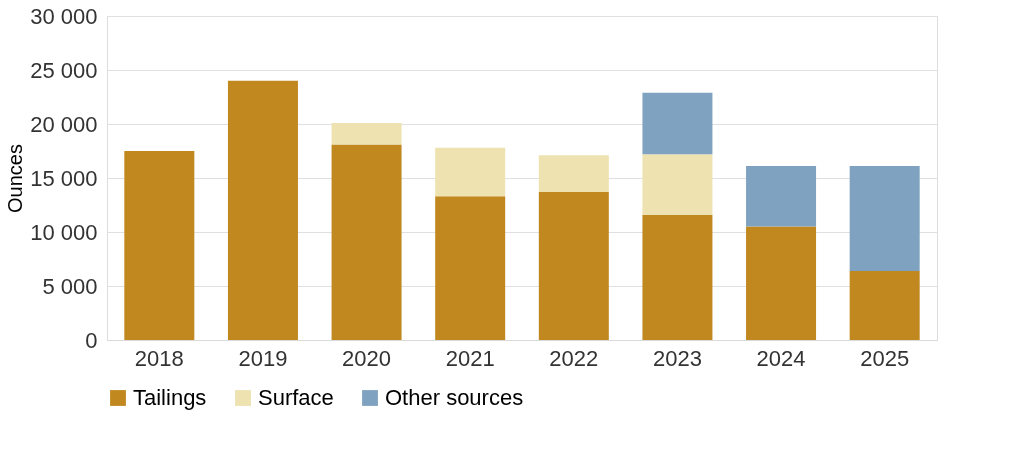 The width and height of the screenshot is (1015, 463). What do you see at coordinates (263, 358) in the screenshot?
I see `x-tick-label: 2019` at bounding box center [263, 358].